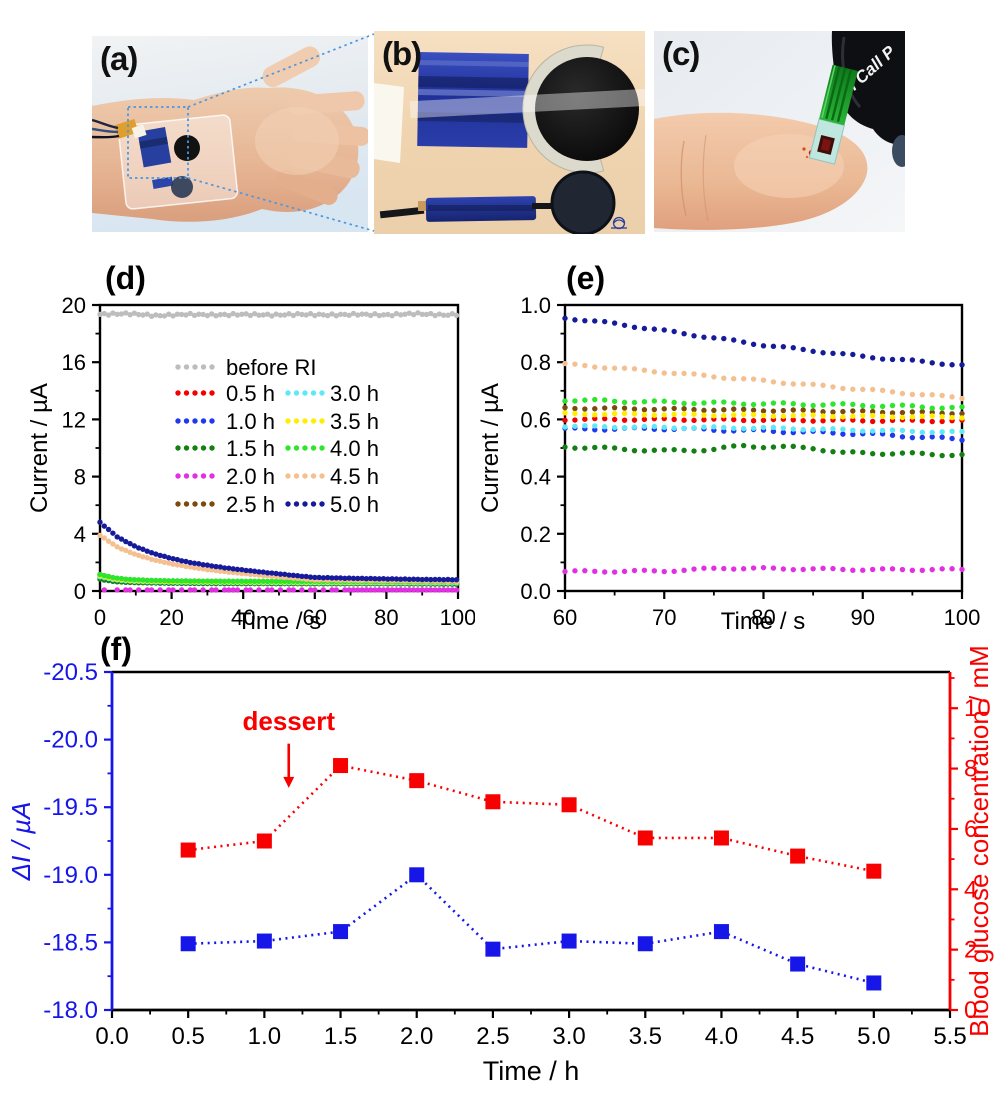  What do you see at coordinates (535, 477) in the screenshot?
I see `y-tick-label: 0.4` at bounding box center [535, 477].